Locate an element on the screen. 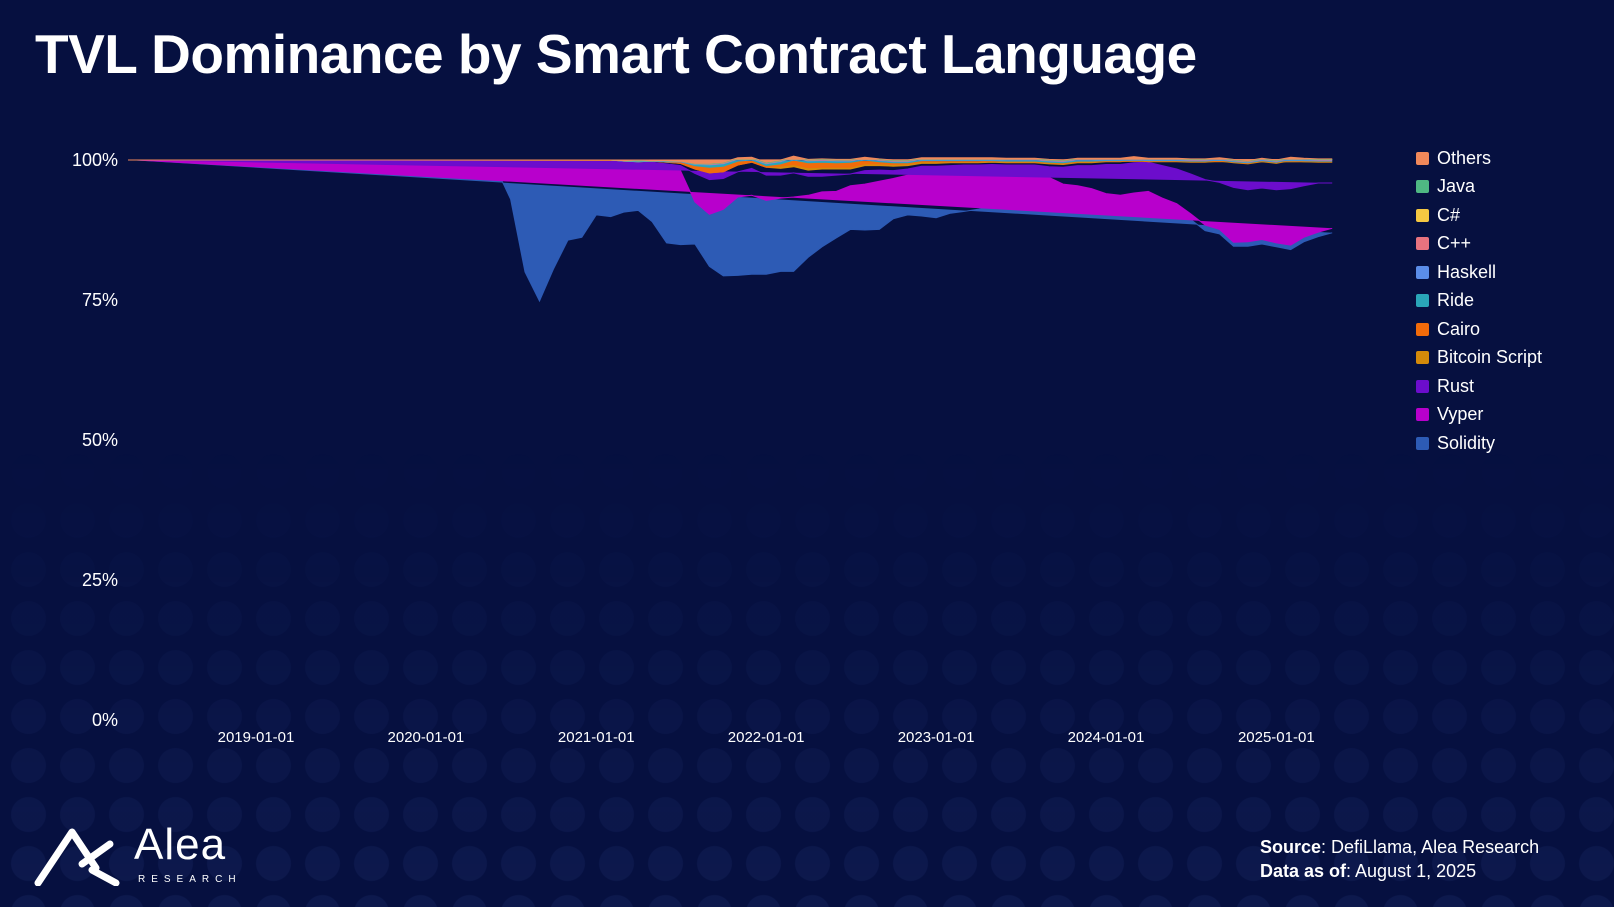 The height and width of the screenshot is (907, 1614). legend-label: Solidity is located at coordinates (1466, 442).